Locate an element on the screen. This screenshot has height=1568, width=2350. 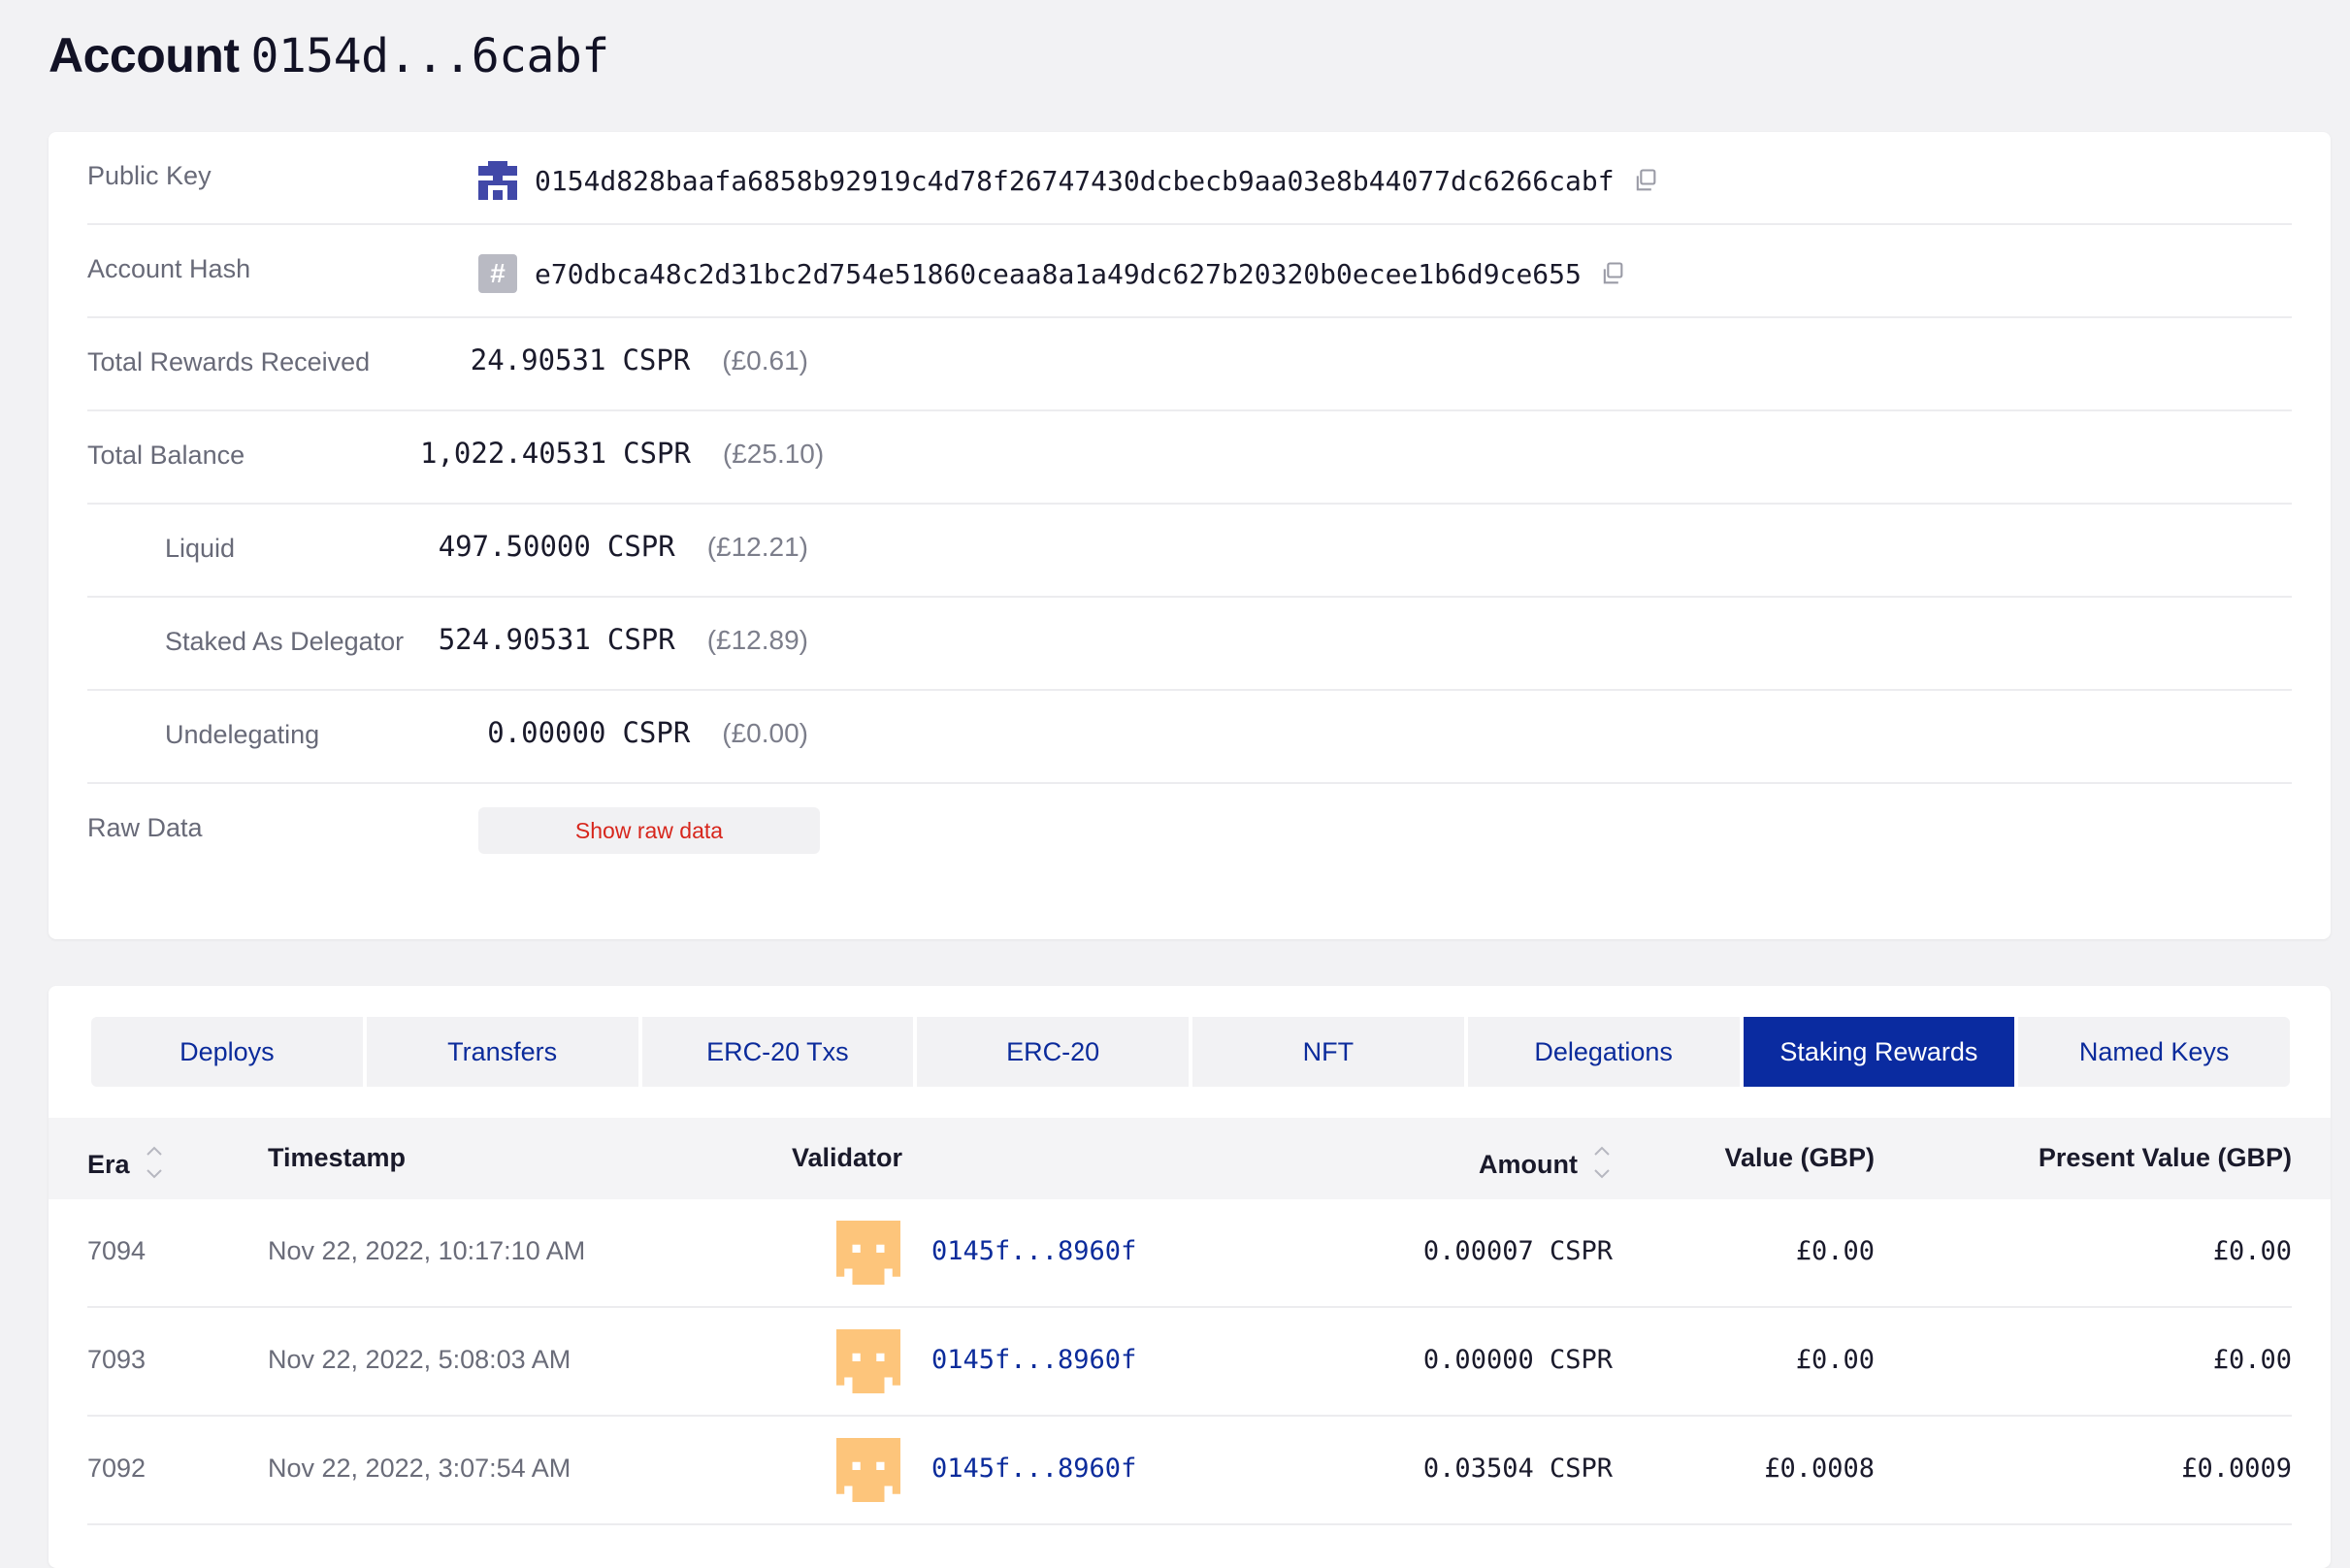
tab-nft: NFT is located at coordinates (1328, 1052).